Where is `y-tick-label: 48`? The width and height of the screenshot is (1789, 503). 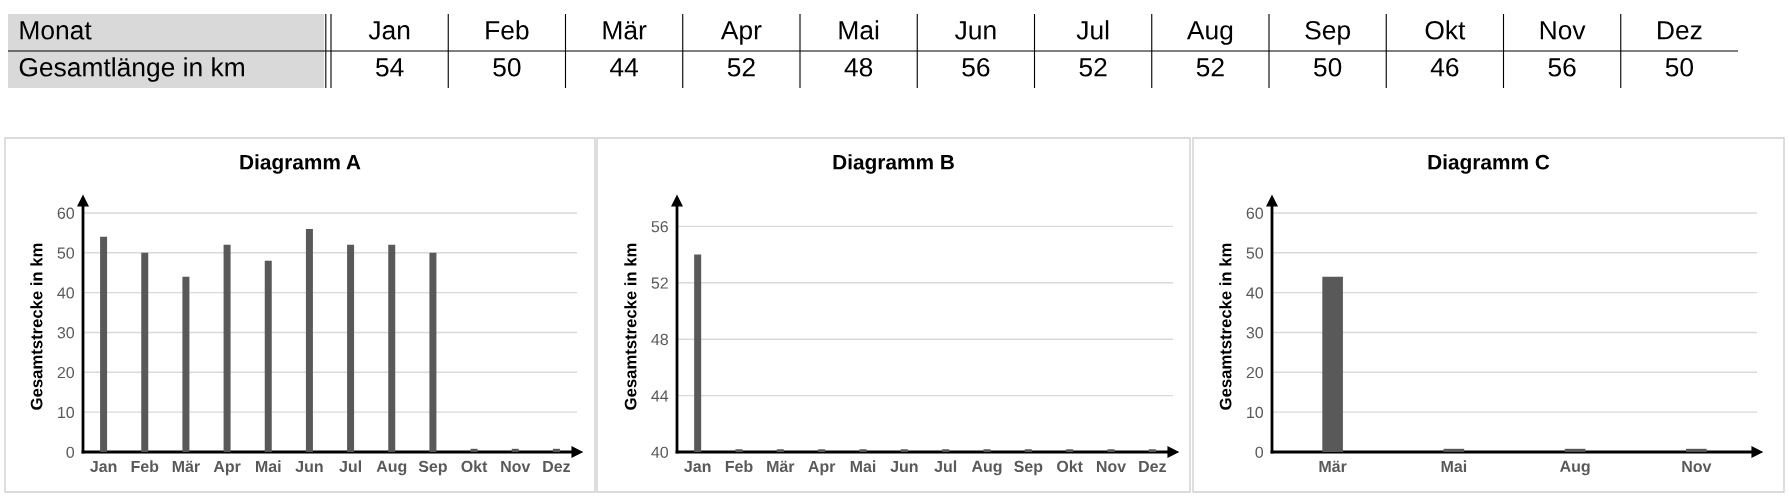
y-tick-label: 48 is located at coordinates (659, 339).